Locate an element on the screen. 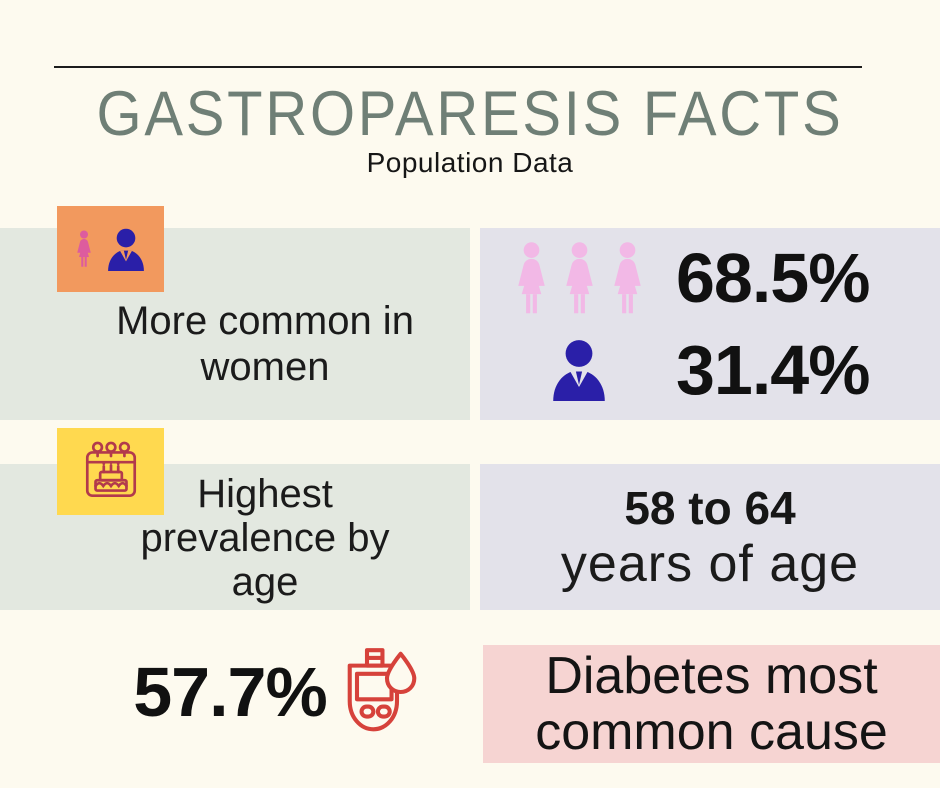  fact-age-label-block: Highest prevalence by age is located at coordinates (235, 537).